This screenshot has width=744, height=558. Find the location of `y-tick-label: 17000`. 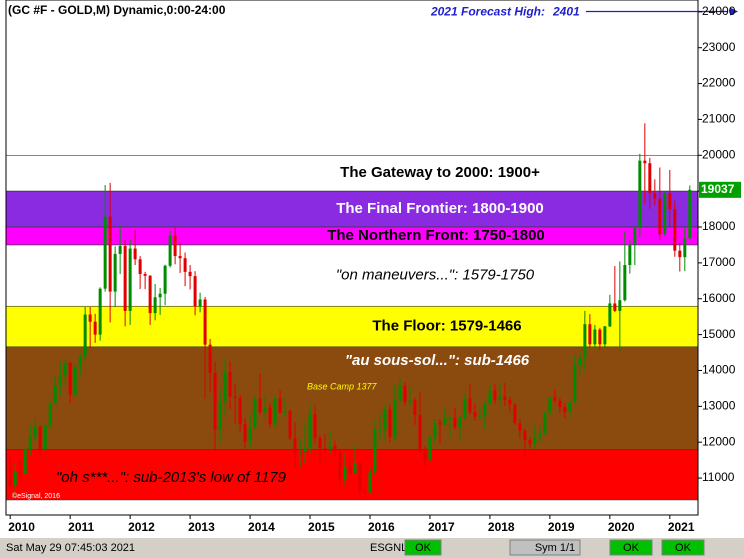

y-tick-label: 17000 is located at coordinates (719, 262).